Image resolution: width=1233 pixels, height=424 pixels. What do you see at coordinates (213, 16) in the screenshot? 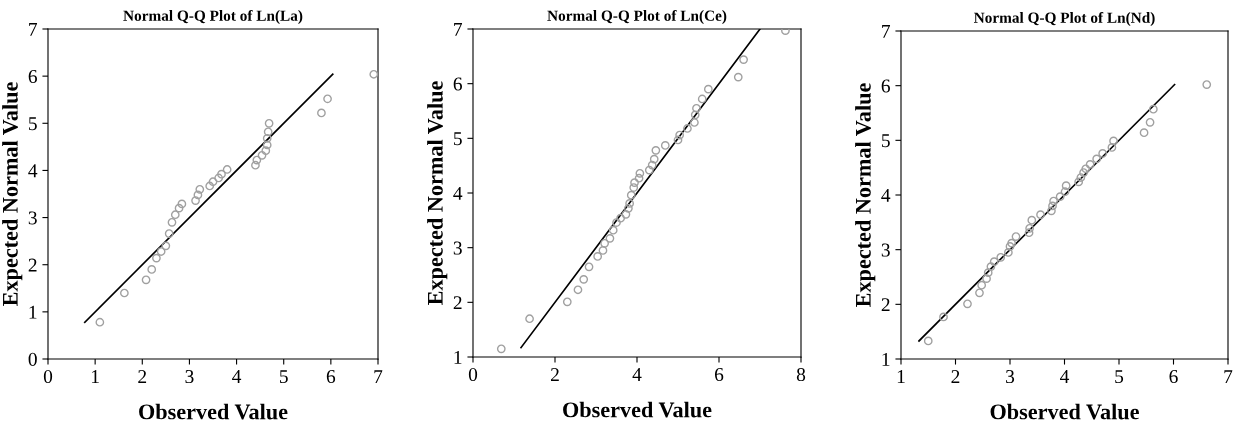
I see `chart-title: Normal Q-Q Plot of Ln(La)` at bounding box center [213, 16].